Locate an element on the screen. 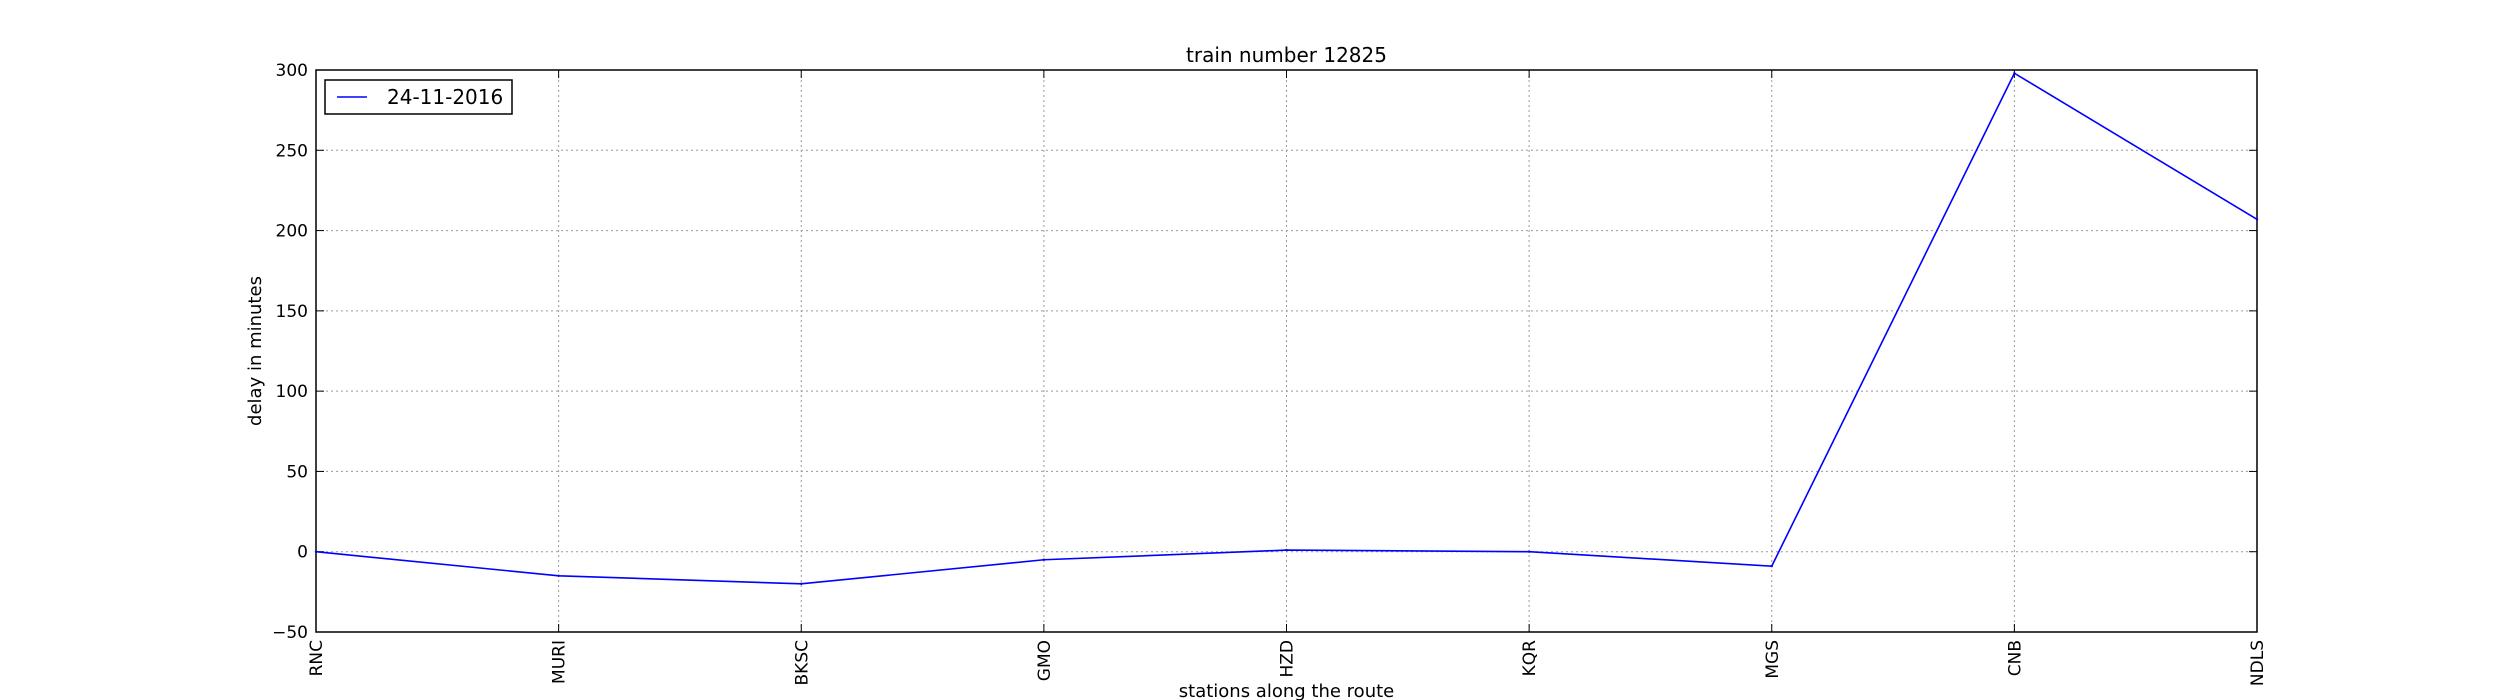  x-tick-label: NDLS is located at coordinates (2258, 663).